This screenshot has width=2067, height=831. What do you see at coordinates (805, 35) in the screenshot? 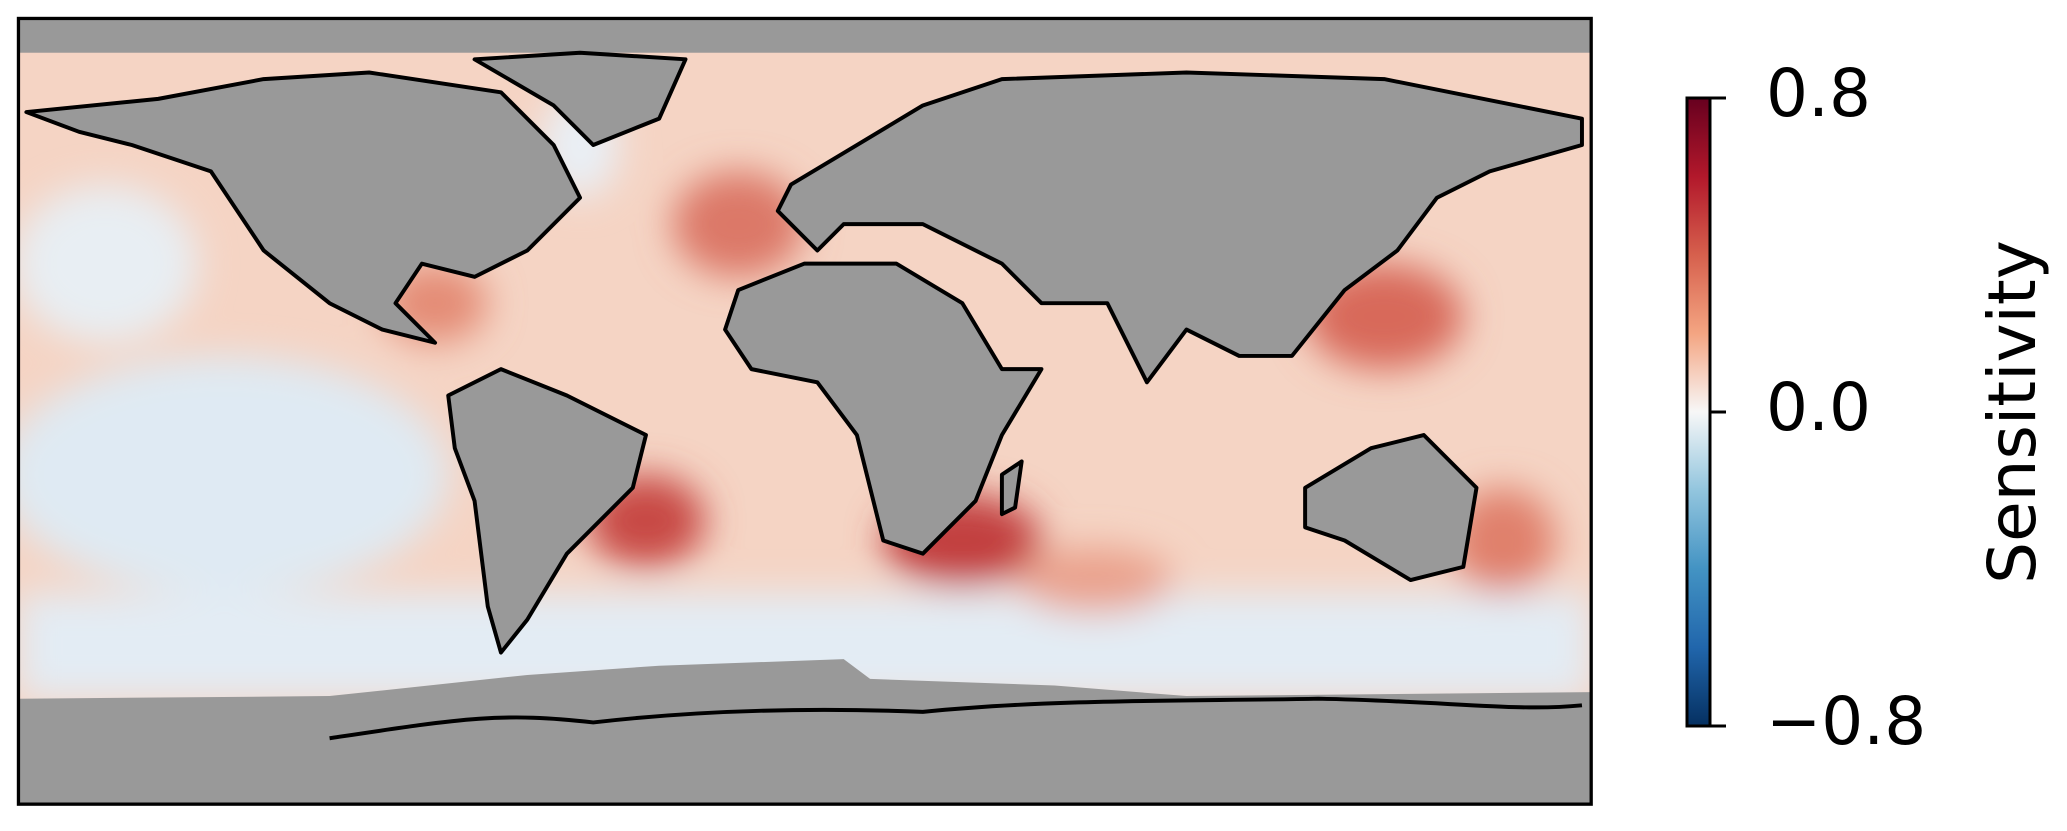
I see `no-data` at bounding box center [805, 35].